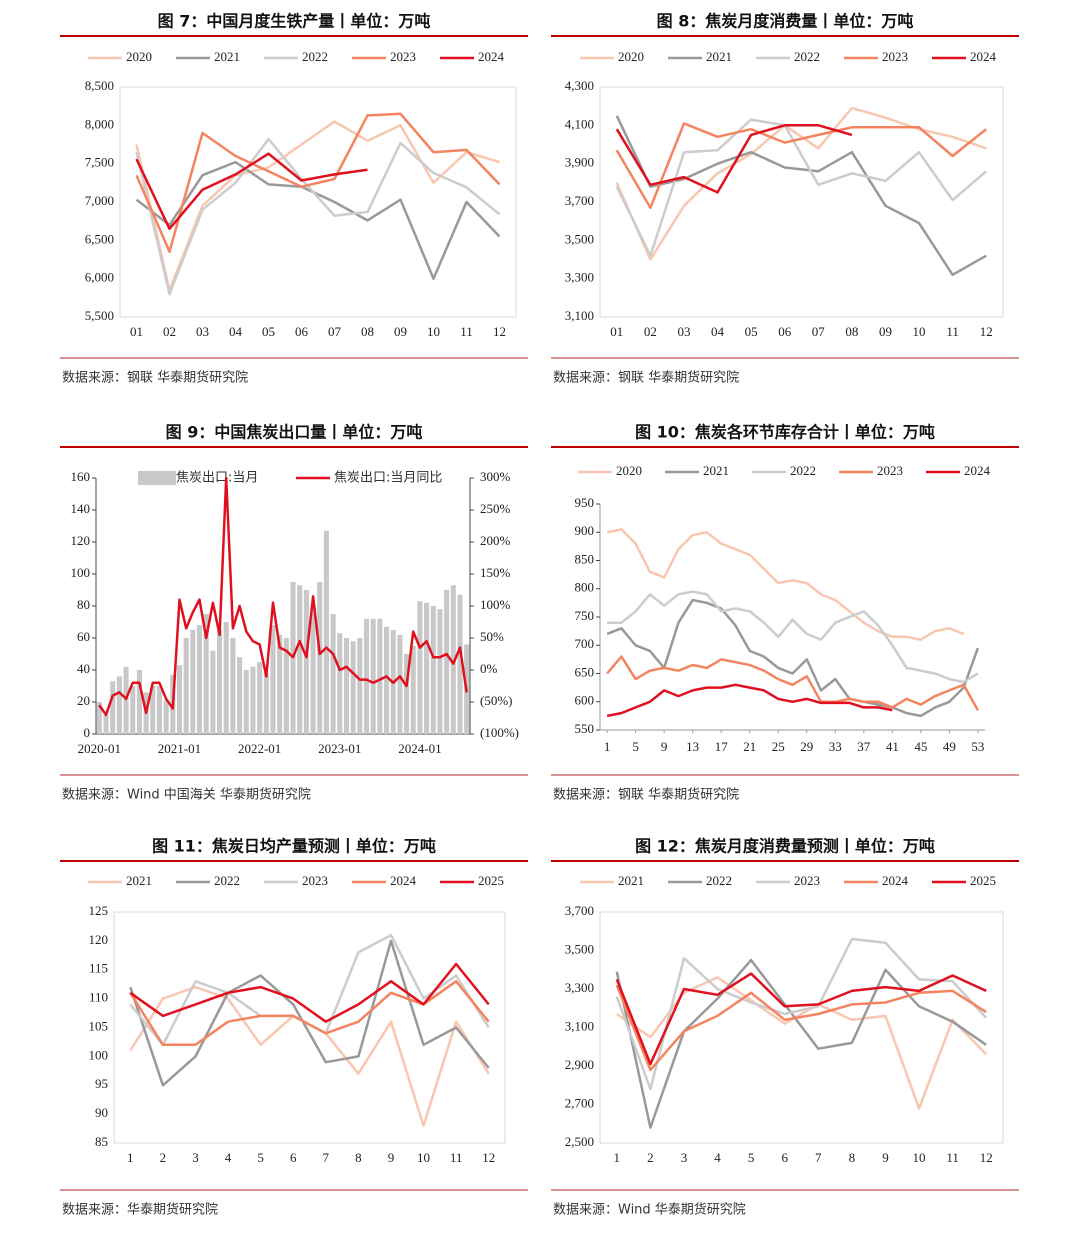 The width and height of the screenshot is (1080, 1237). I want to click on x-tick-label: 06, so click(785, 331).